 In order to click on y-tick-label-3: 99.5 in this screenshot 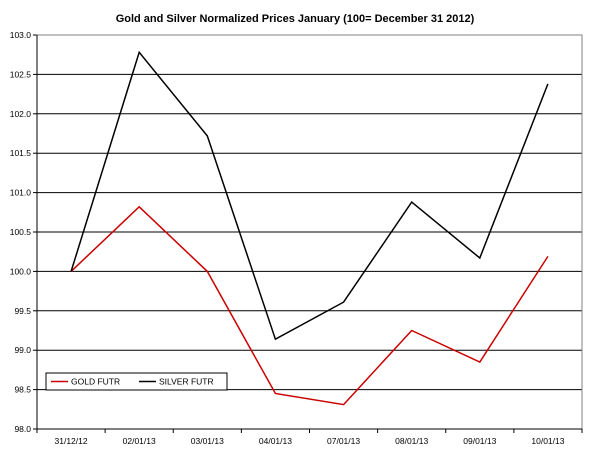, I will do `click(22, 311)`.